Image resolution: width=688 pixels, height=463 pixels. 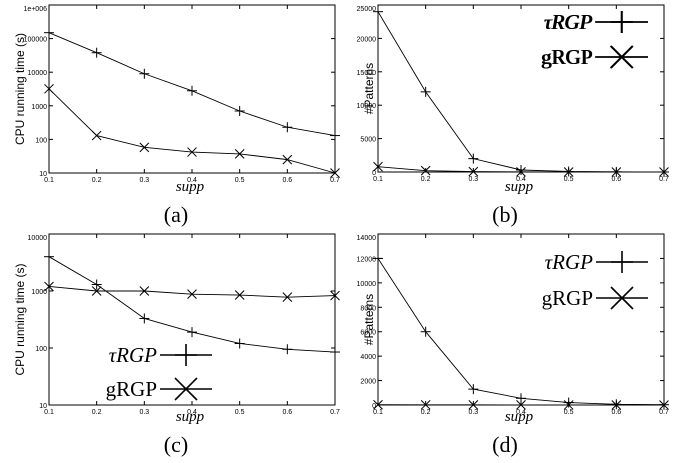 What do you see at coordinates (176, 214) in the screenshot?
I see `panel-caption: (a)` at bounding box center [176, 214].